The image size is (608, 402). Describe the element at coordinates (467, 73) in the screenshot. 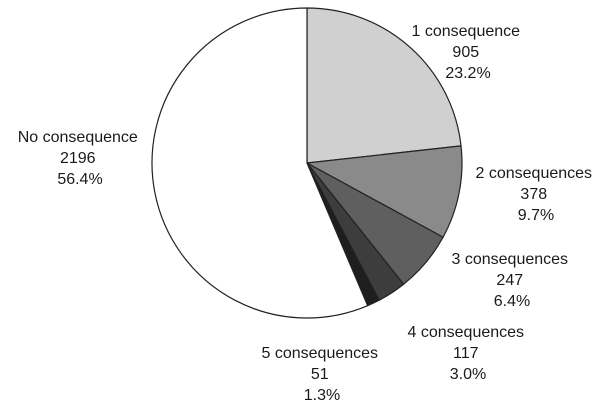

I see `slice-1-percent: 23.2%` at that location.